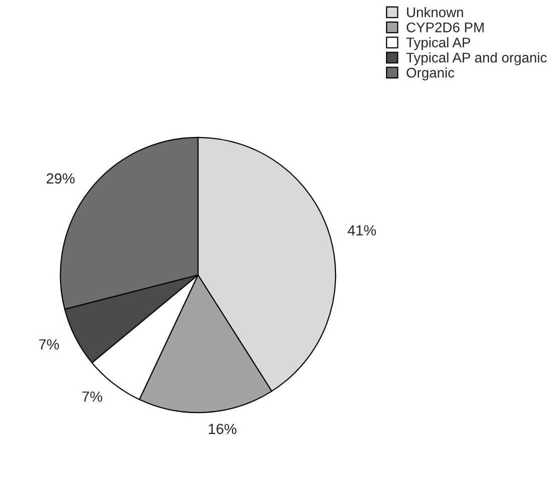 This screenshot has height=479, width=554. What do you see at coordinates (435, 12) in the screenshot?
I see `legend-label: Unknown` at bounding box center [435, 12].